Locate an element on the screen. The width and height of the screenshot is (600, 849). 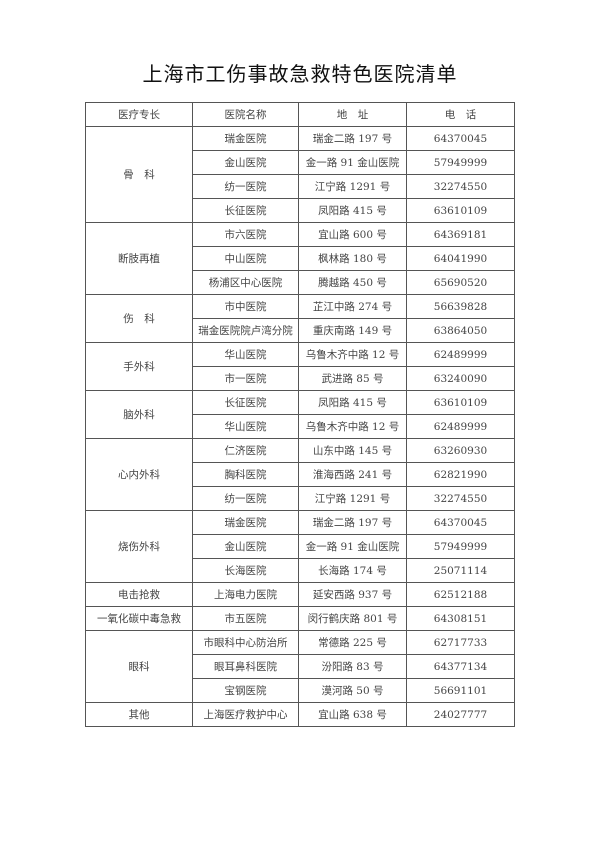
phone-cell: 64041990 is located at coordinates (460, 258).